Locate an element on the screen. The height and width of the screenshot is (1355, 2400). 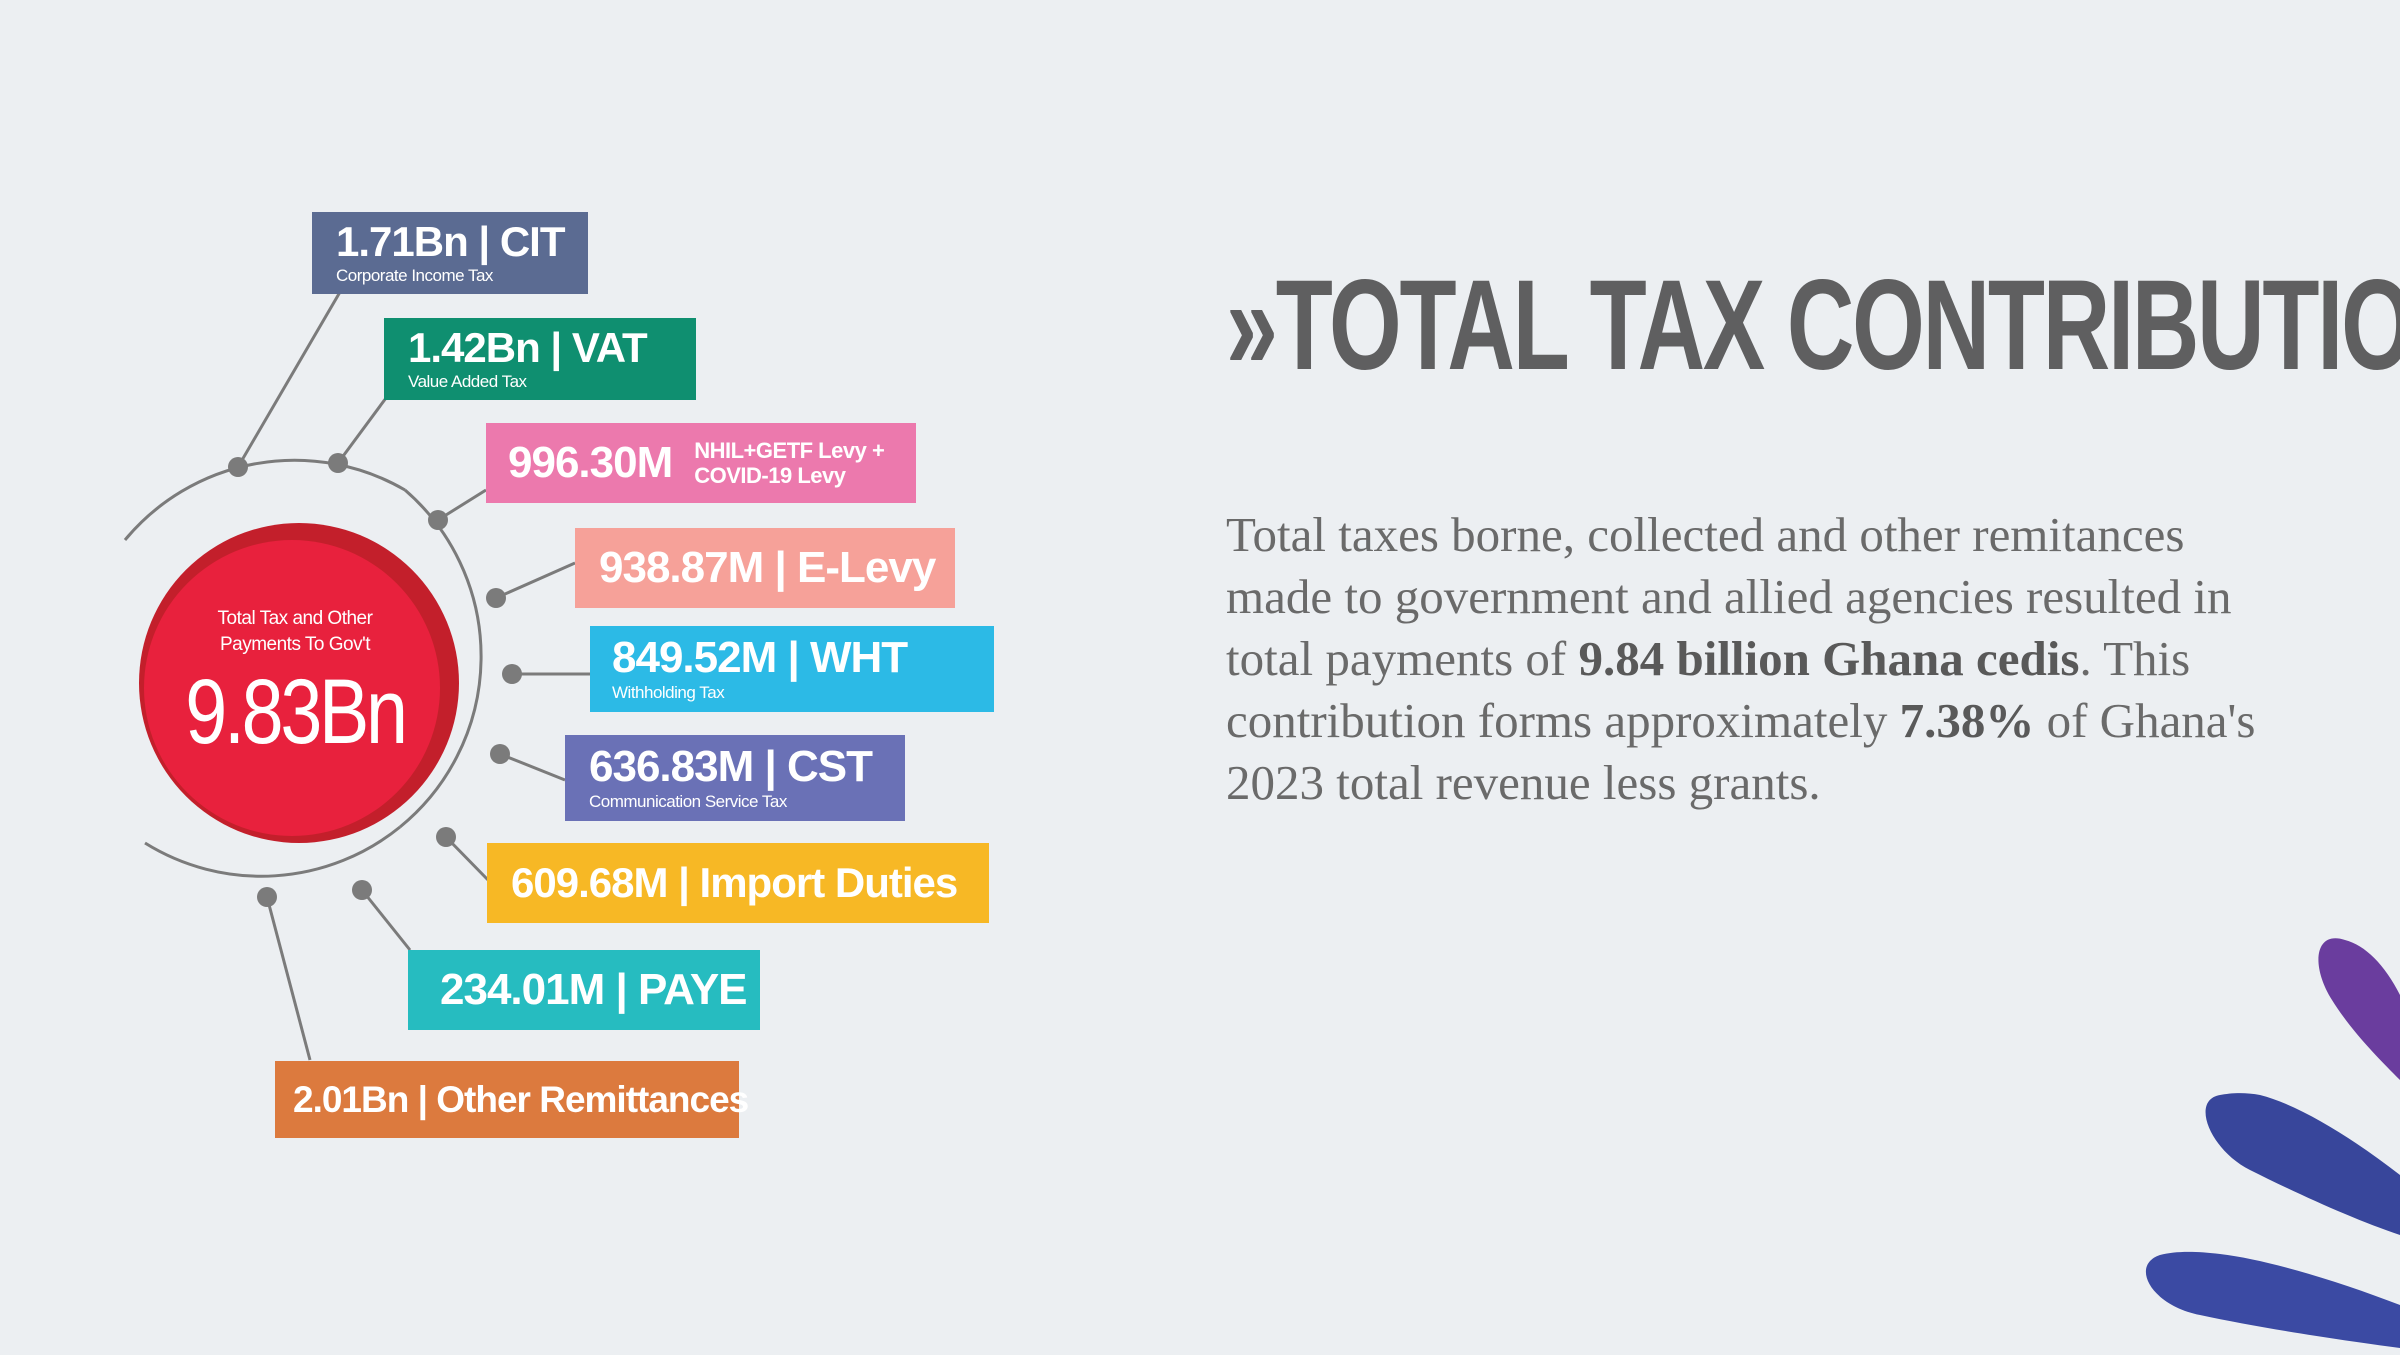
tax-item-value: 938.87M is located at coordinates (681, 567).